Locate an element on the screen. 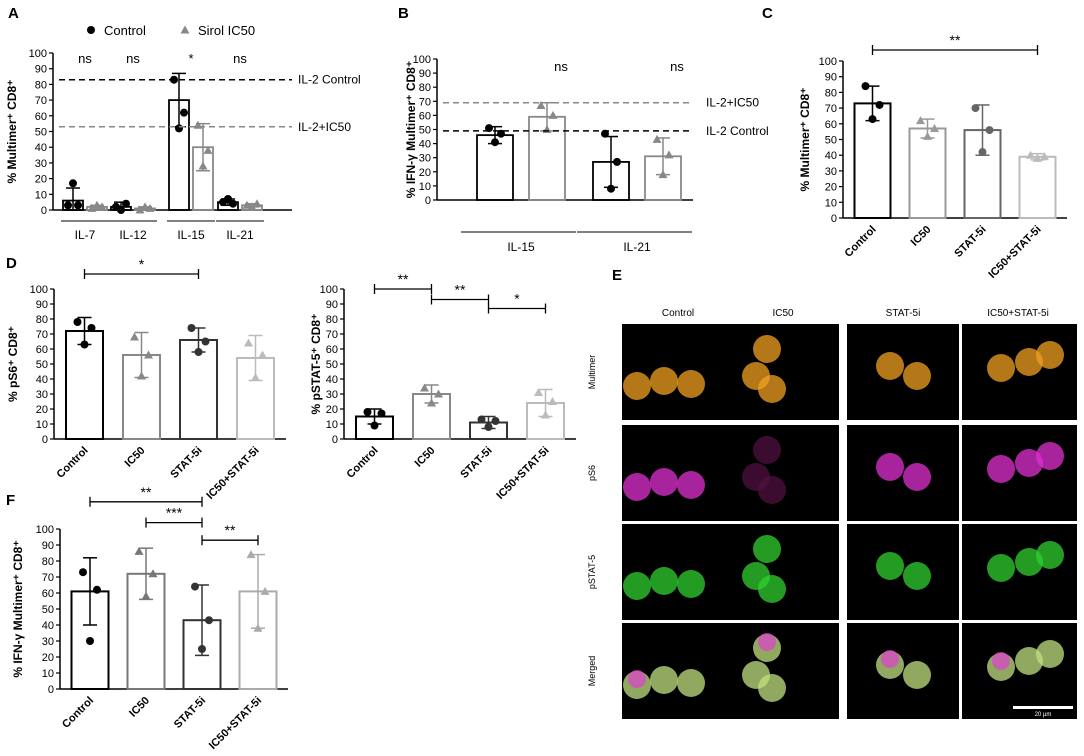 This screenshot has width=1084, height=756. x-category-label: IL-15 is located at coordinates (191, 235).